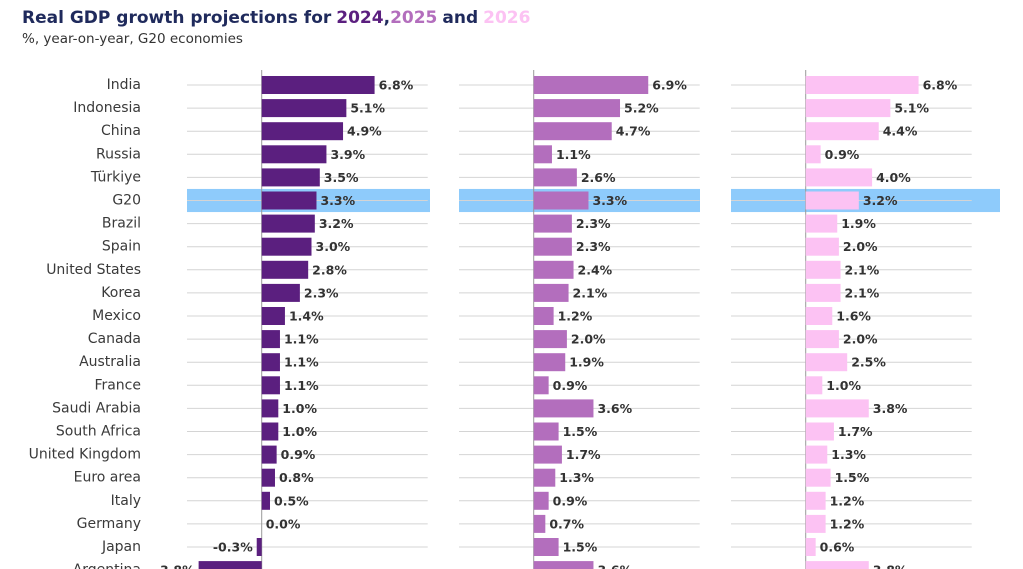  I want to click on value-label: 3.6%, so click(614, 566).